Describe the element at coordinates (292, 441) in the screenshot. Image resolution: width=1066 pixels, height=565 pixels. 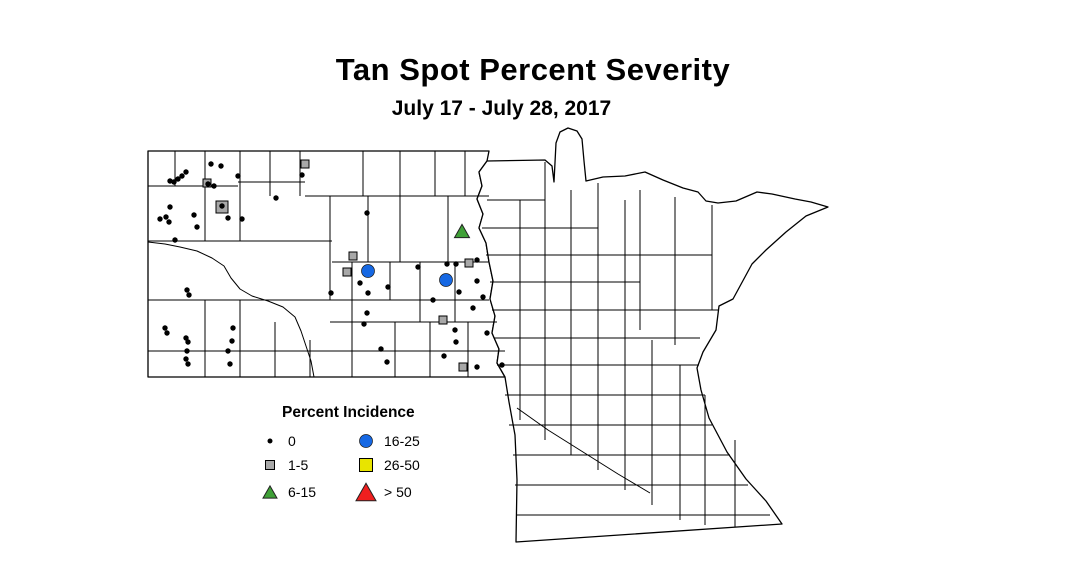
I see `legend-item-label: 0` at that location.